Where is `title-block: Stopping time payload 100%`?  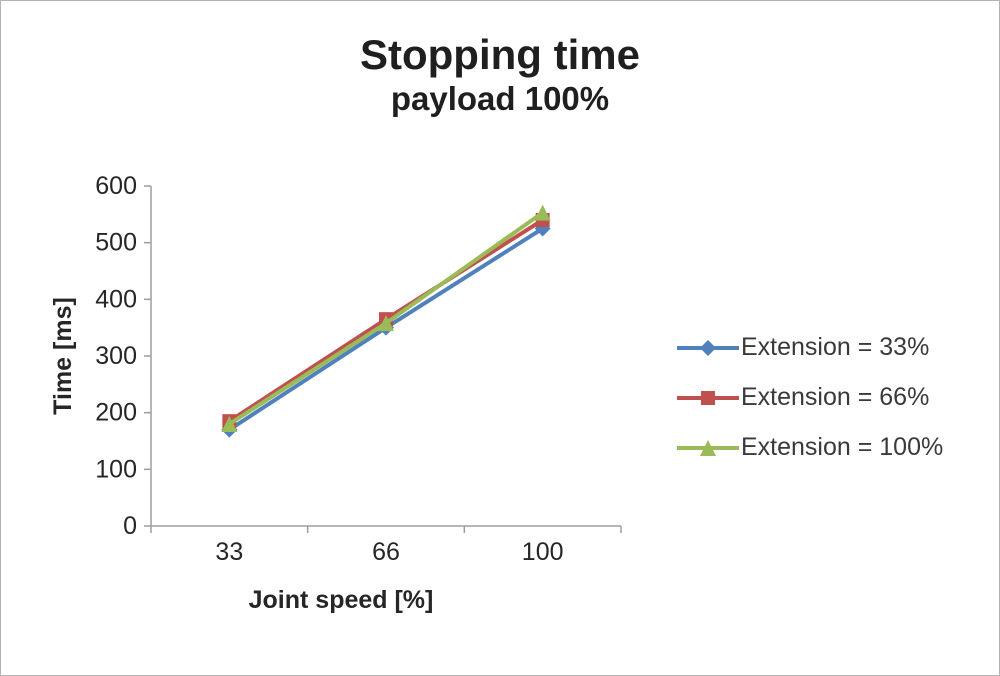
title-block: Stopping time payload 100% is located at coordinates (500, 75).